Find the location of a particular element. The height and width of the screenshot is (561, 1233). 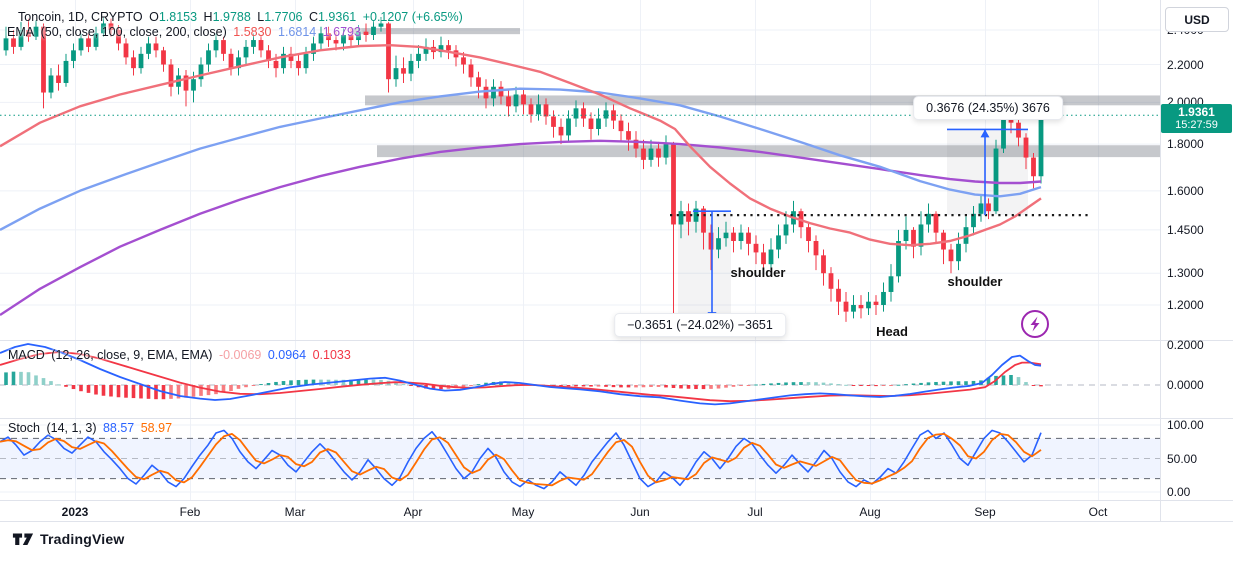

macd-line is located at coordinates (521, 374).